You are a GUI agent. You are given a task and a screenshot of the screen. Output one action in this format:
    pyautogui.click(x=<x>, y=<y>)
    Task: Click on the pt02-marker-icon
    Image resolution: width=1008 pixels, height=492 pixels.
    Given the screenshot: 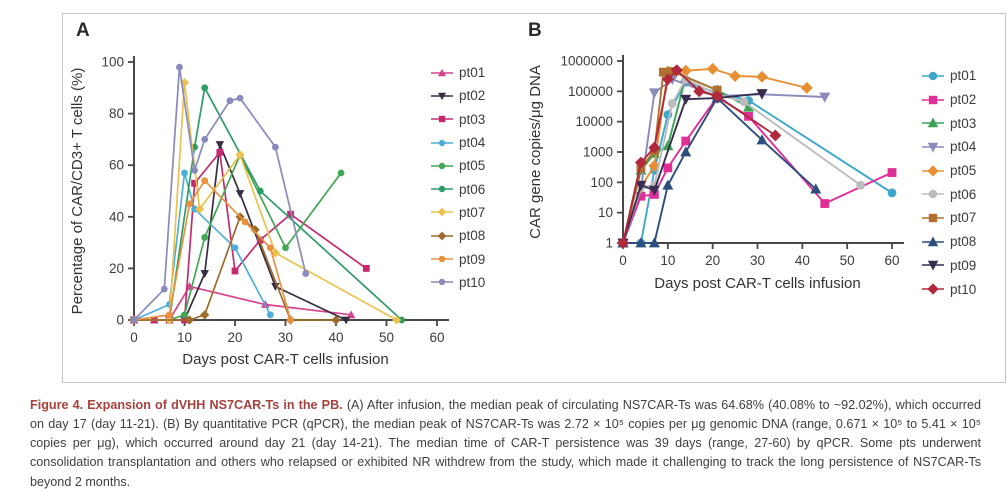 What is the action you would take?
    pyautogui.click(x=442, y=96)
    